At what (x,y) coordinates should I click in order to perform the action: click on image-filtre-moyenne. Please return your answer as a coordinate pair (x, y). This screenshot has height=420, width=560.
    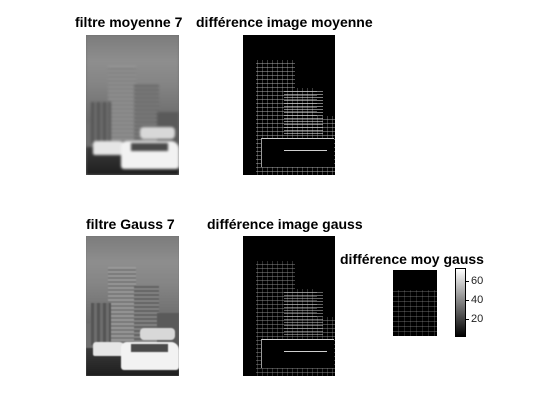
    Looking at the image, I should click on (132, 105).